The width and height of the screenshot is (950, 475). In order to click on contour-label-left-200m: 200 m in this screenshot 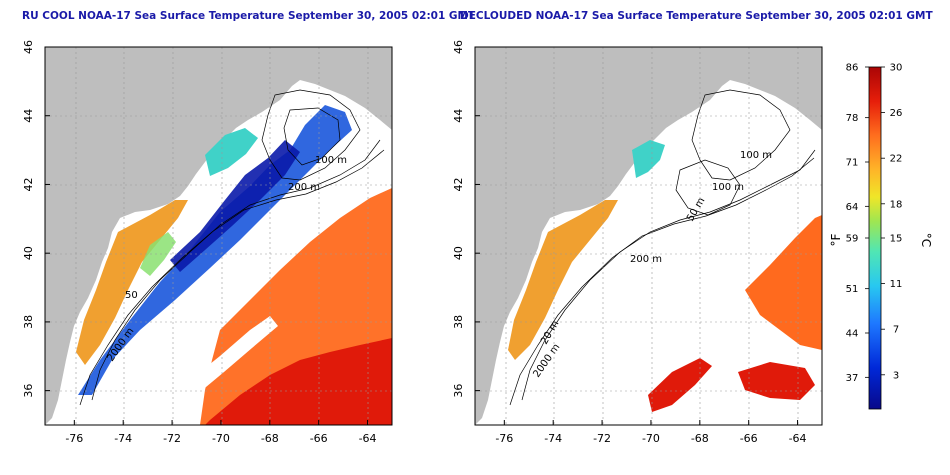, I will do `click(304, 187)`.